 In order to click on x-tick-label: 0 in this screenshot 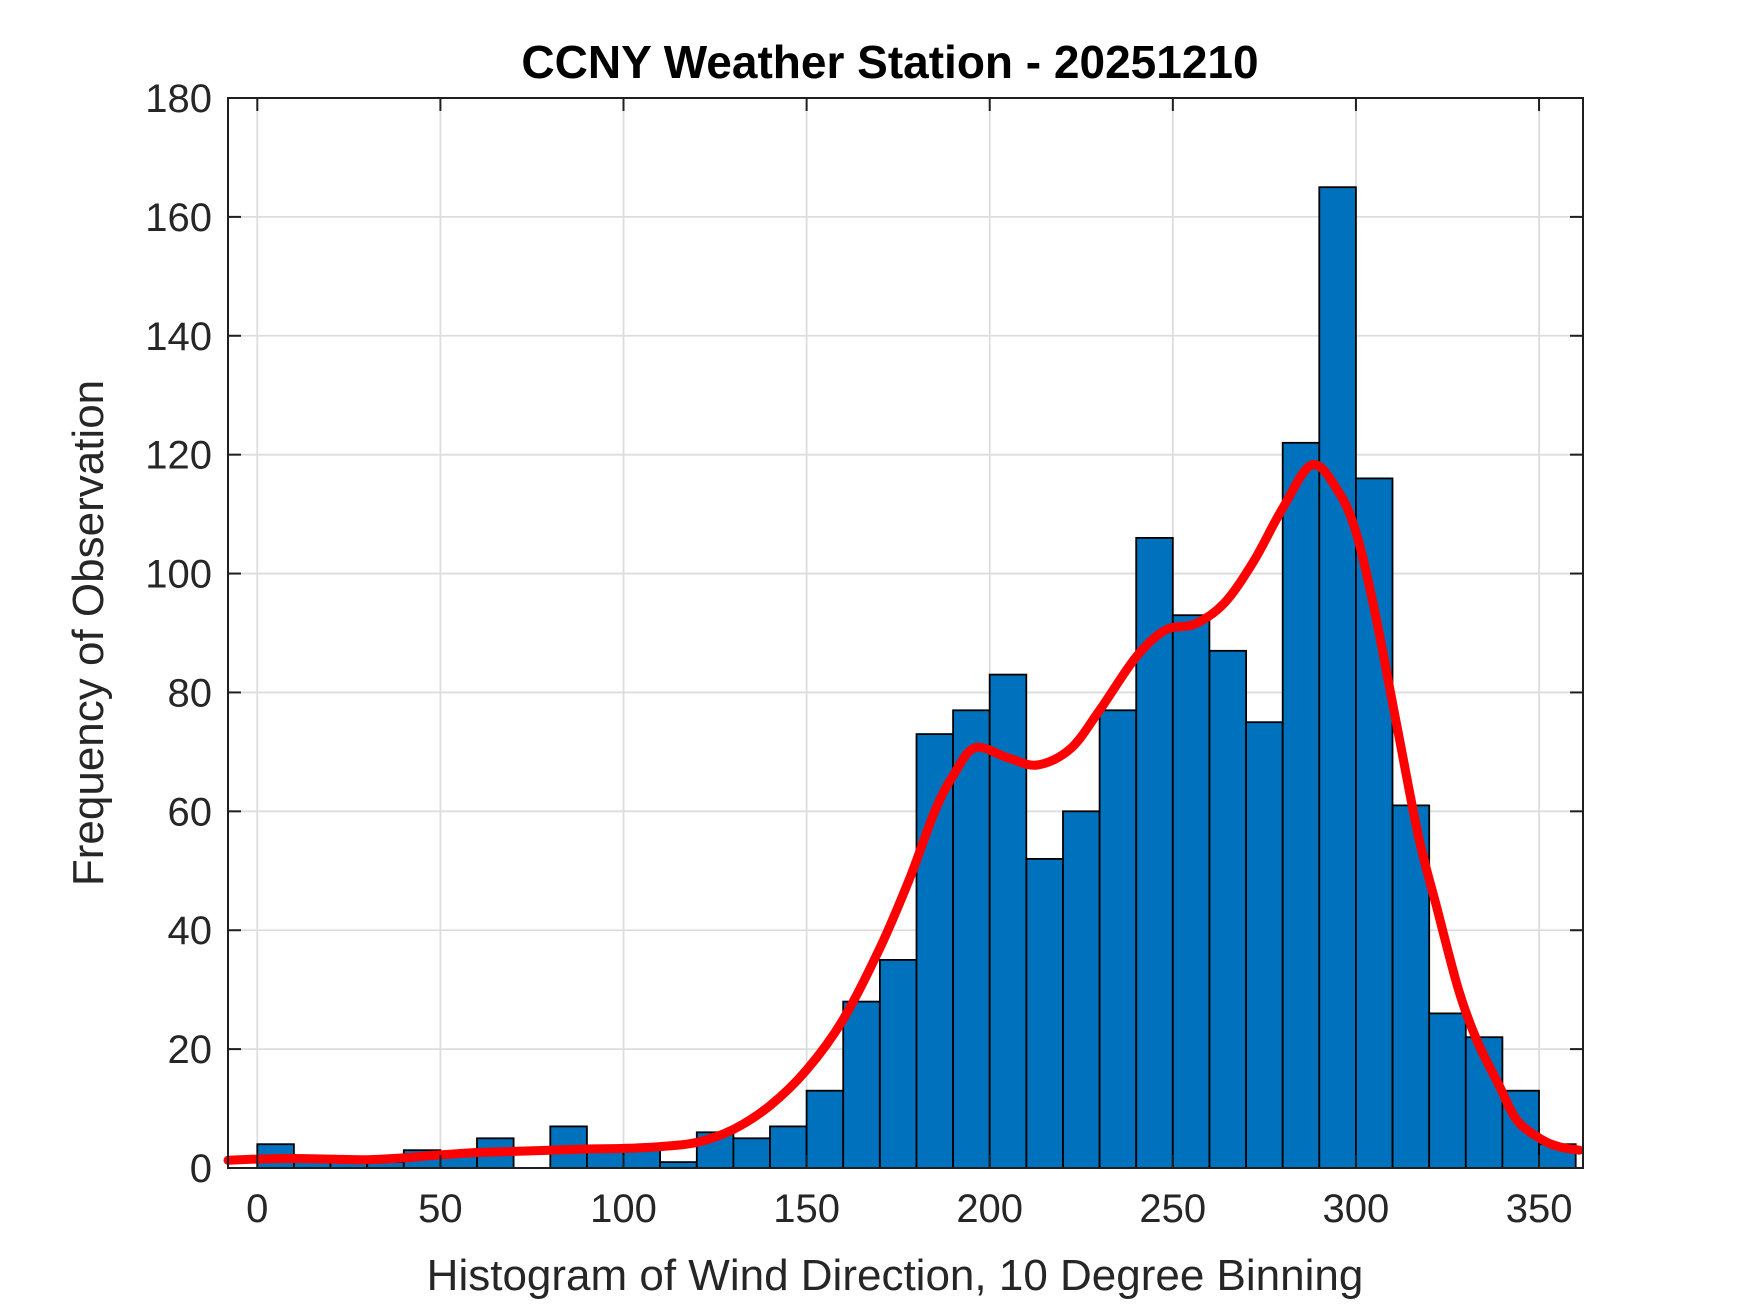, I will do `click(257, 1209)`.